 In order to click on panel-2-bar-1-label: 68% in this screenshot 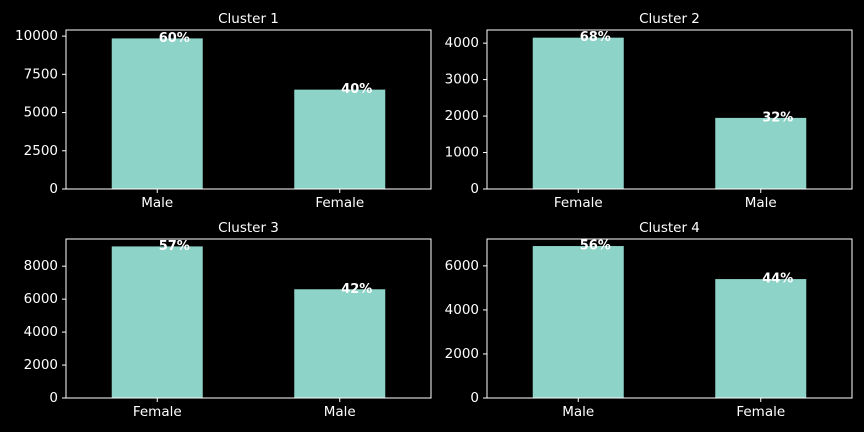, I will do `click(595, 37)`.